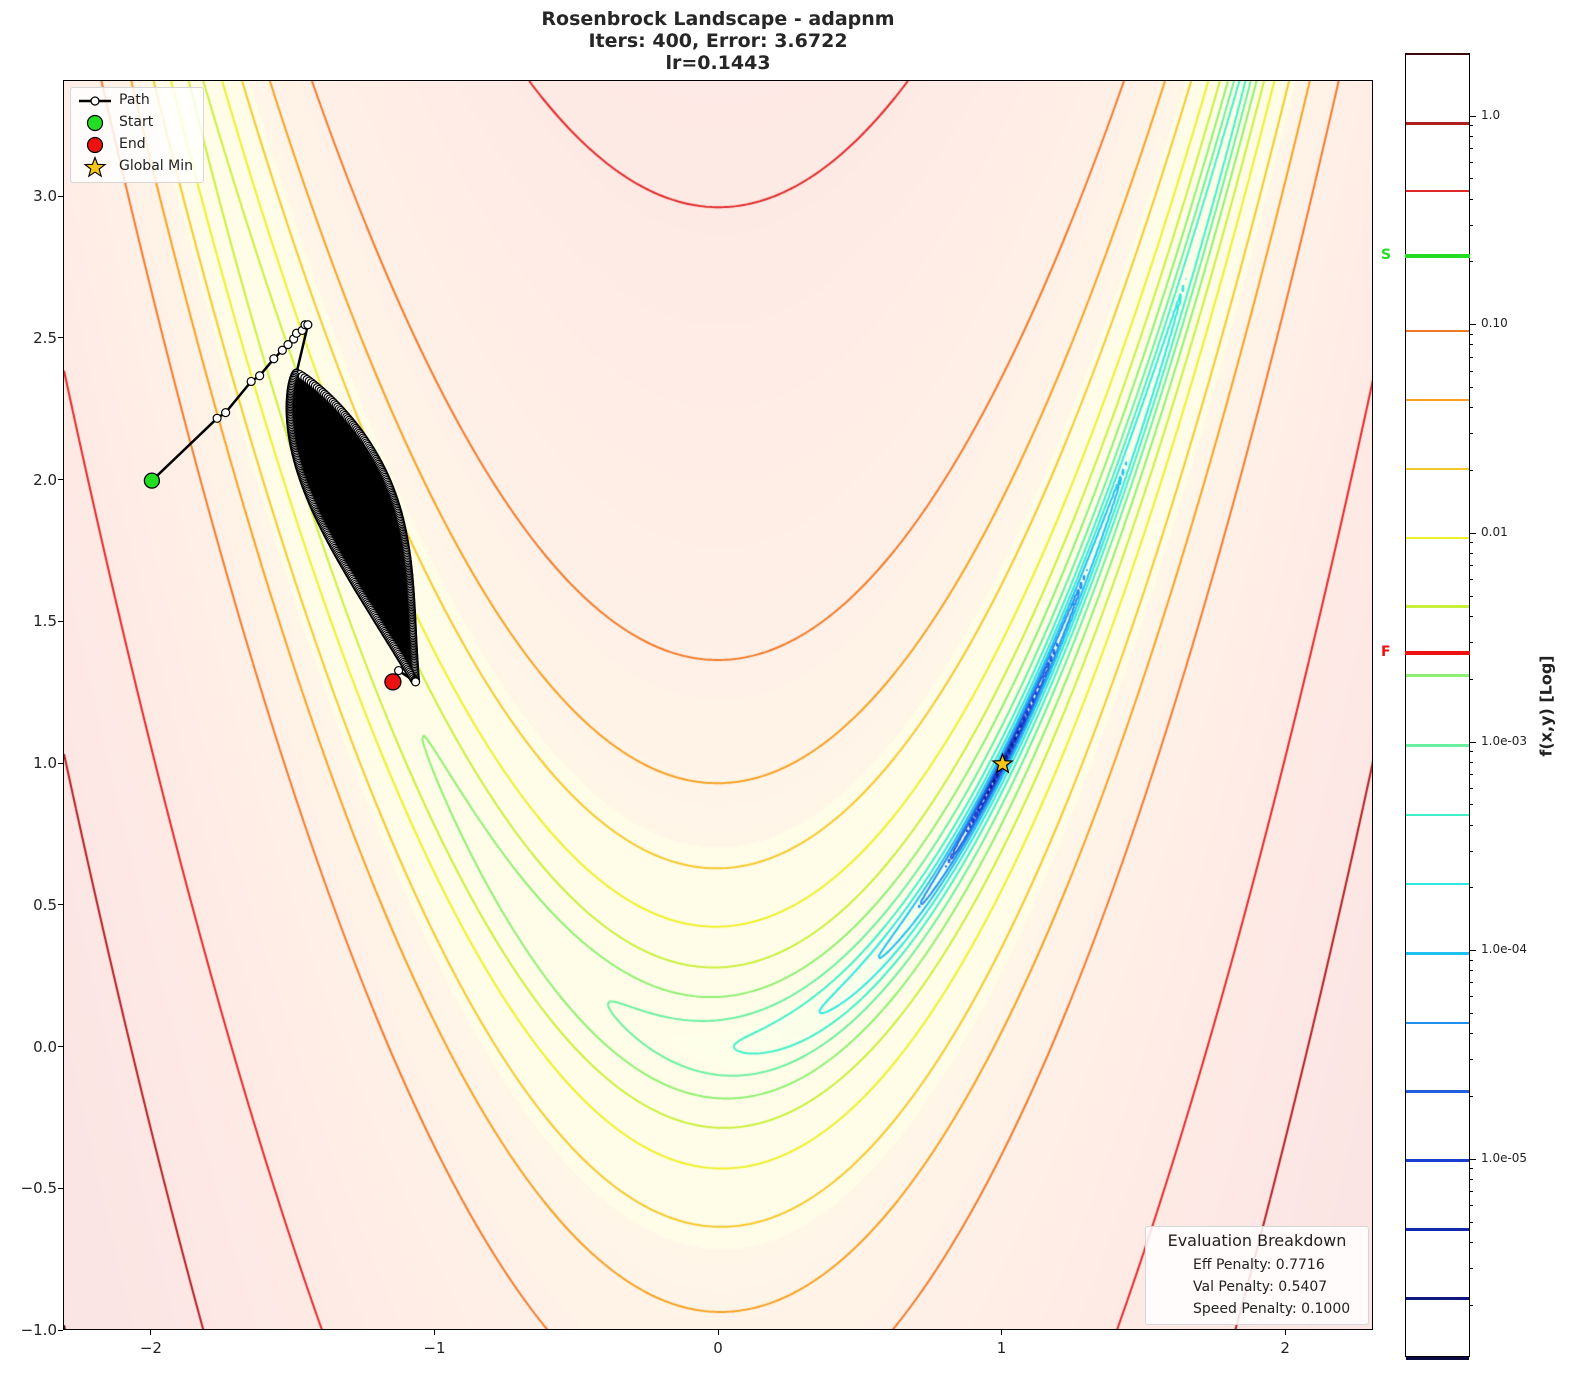 The height and width of the screenshot is (1384, 1582). Describe the element at coordinates (1491, 114) in the screenshot. I see `colorbar-tick-label: 1.0` at that location.